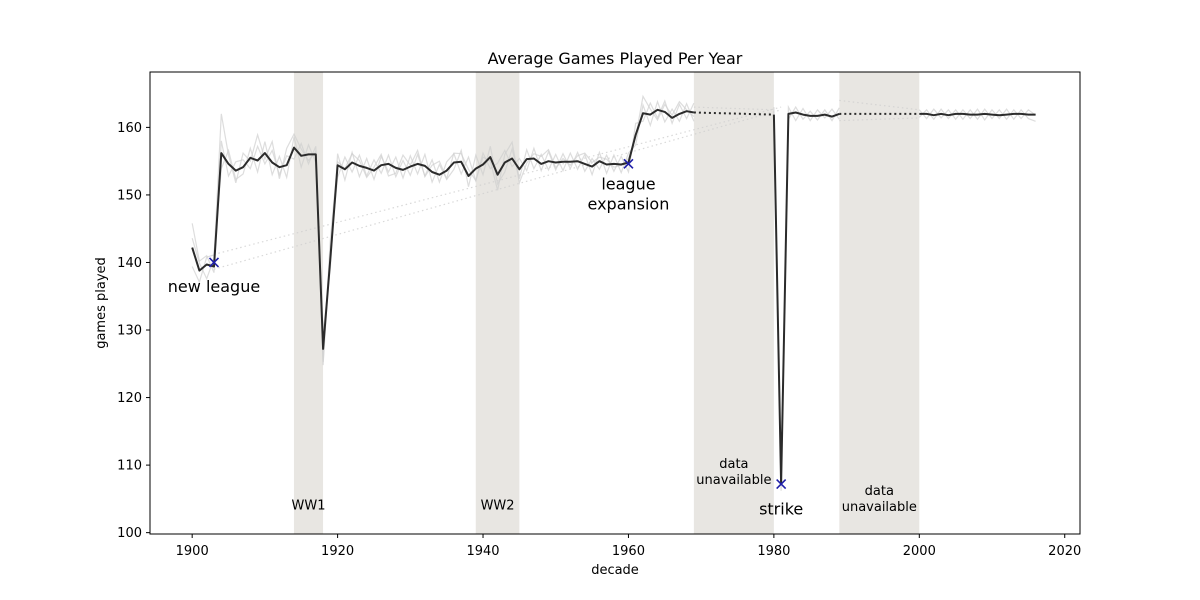 The width and height of the screenshot is (1200, 600). I want to click on x-tick-label: 2000, so click(919, 551).